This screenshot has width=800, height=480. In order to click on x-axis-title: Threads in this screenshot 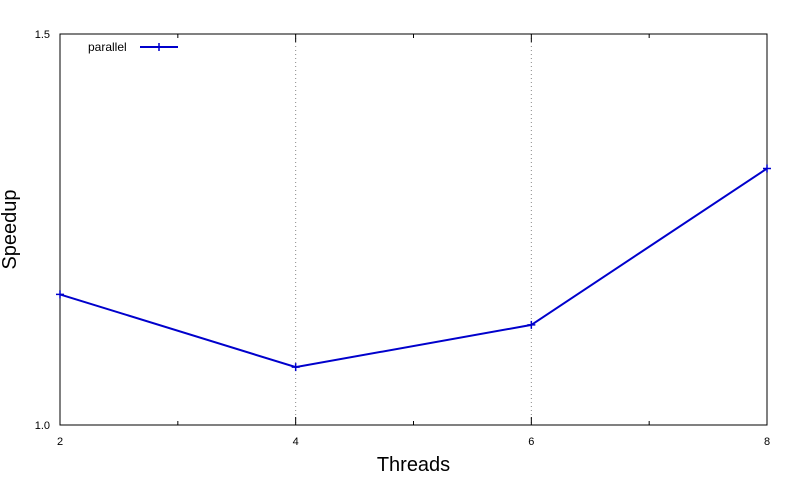, I will do `click(413, 465)`.